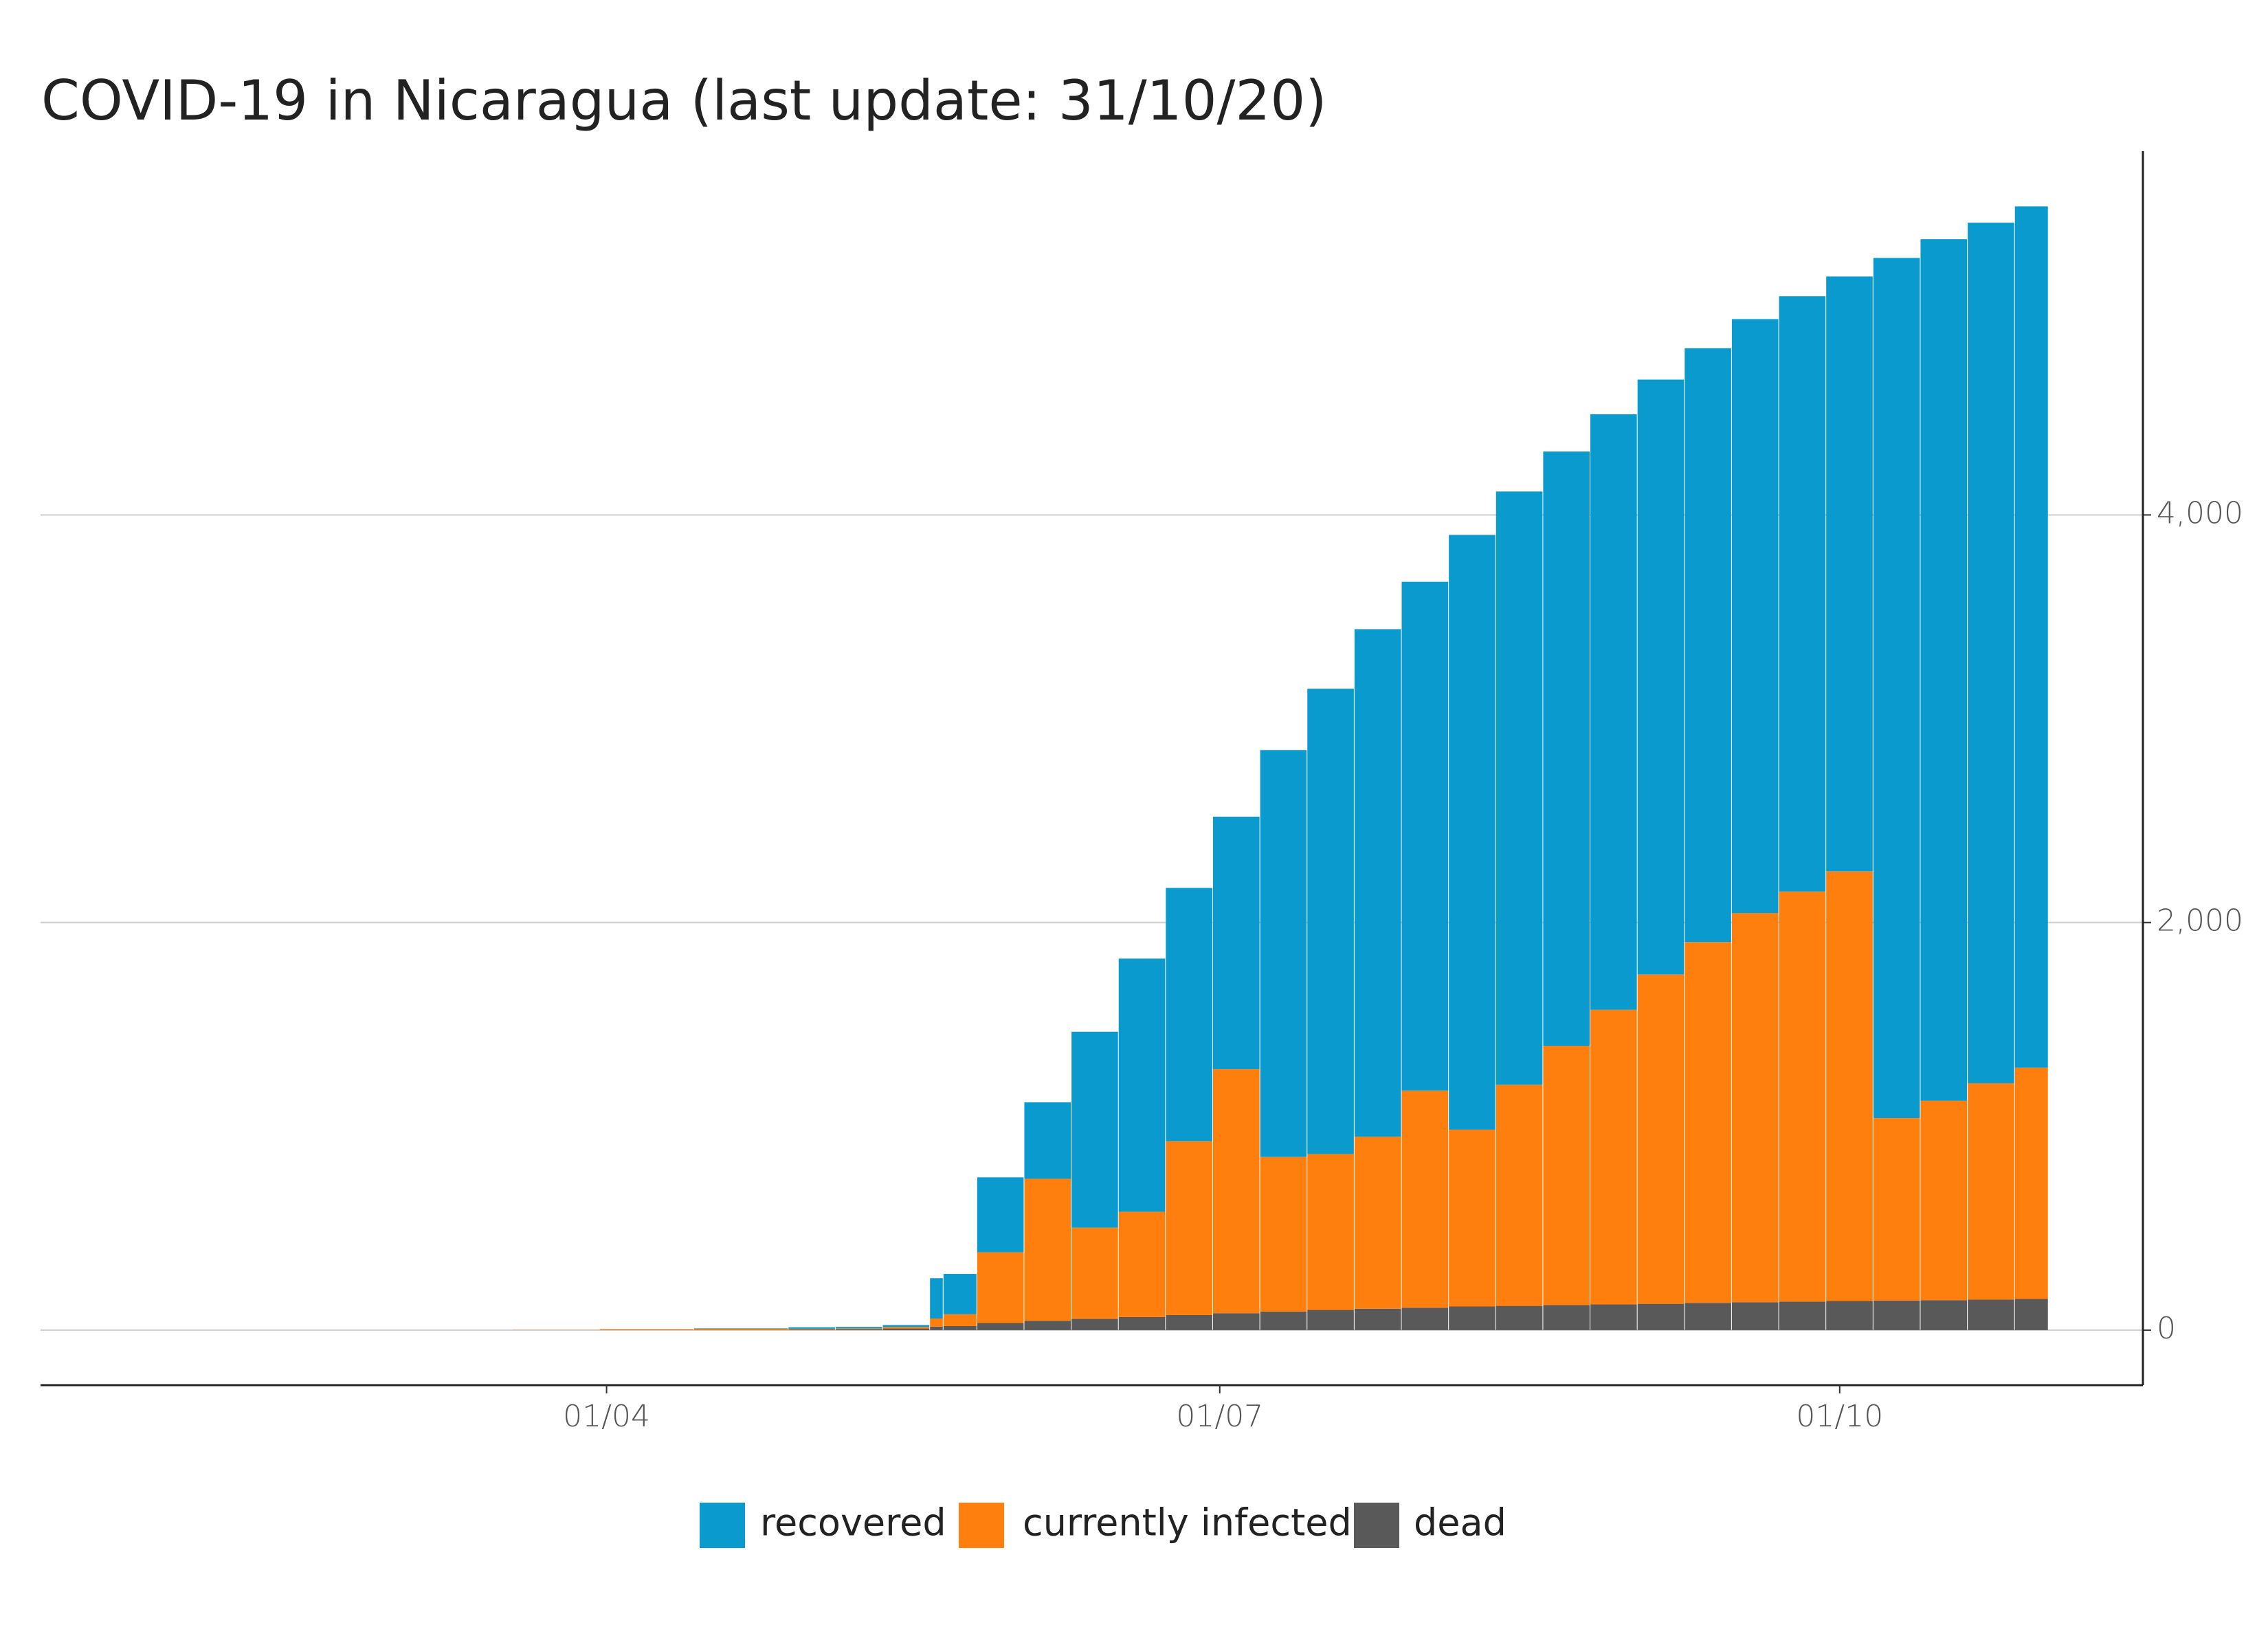 The width and height of the screenshot is (2268, 1649). Describe the element at coordinates (1187, 1523) in the screenshot. I see `legend-label: currently infected` at that location.